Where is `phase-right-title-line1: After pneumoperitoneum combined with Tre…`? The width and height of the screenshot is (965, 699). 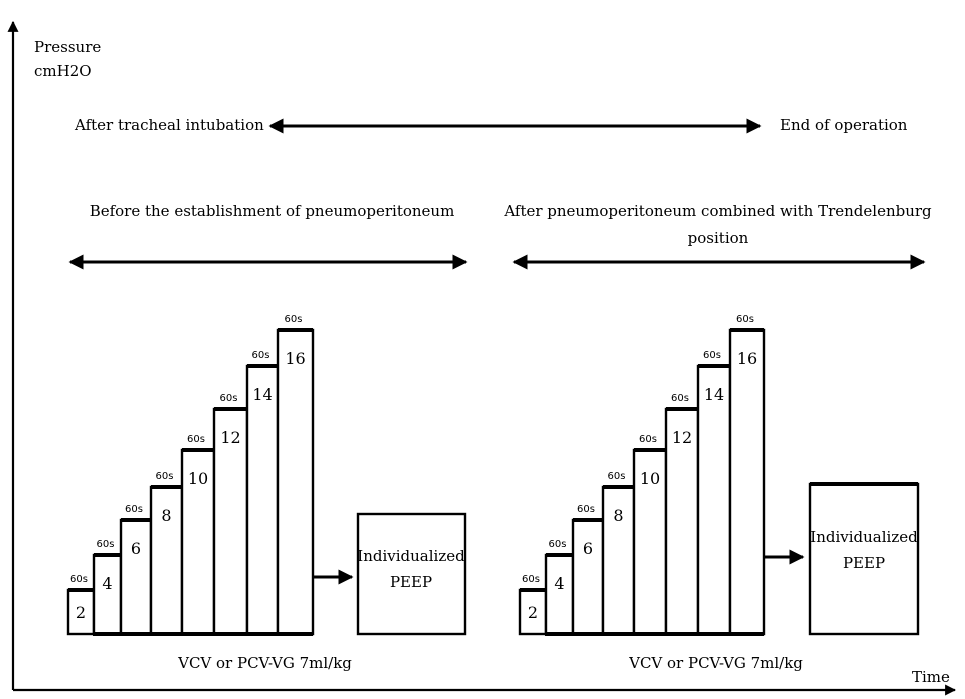 phase-right-title-line1: After pneumoperitoneum combined with Tre… is located at coordinates (717, 211).